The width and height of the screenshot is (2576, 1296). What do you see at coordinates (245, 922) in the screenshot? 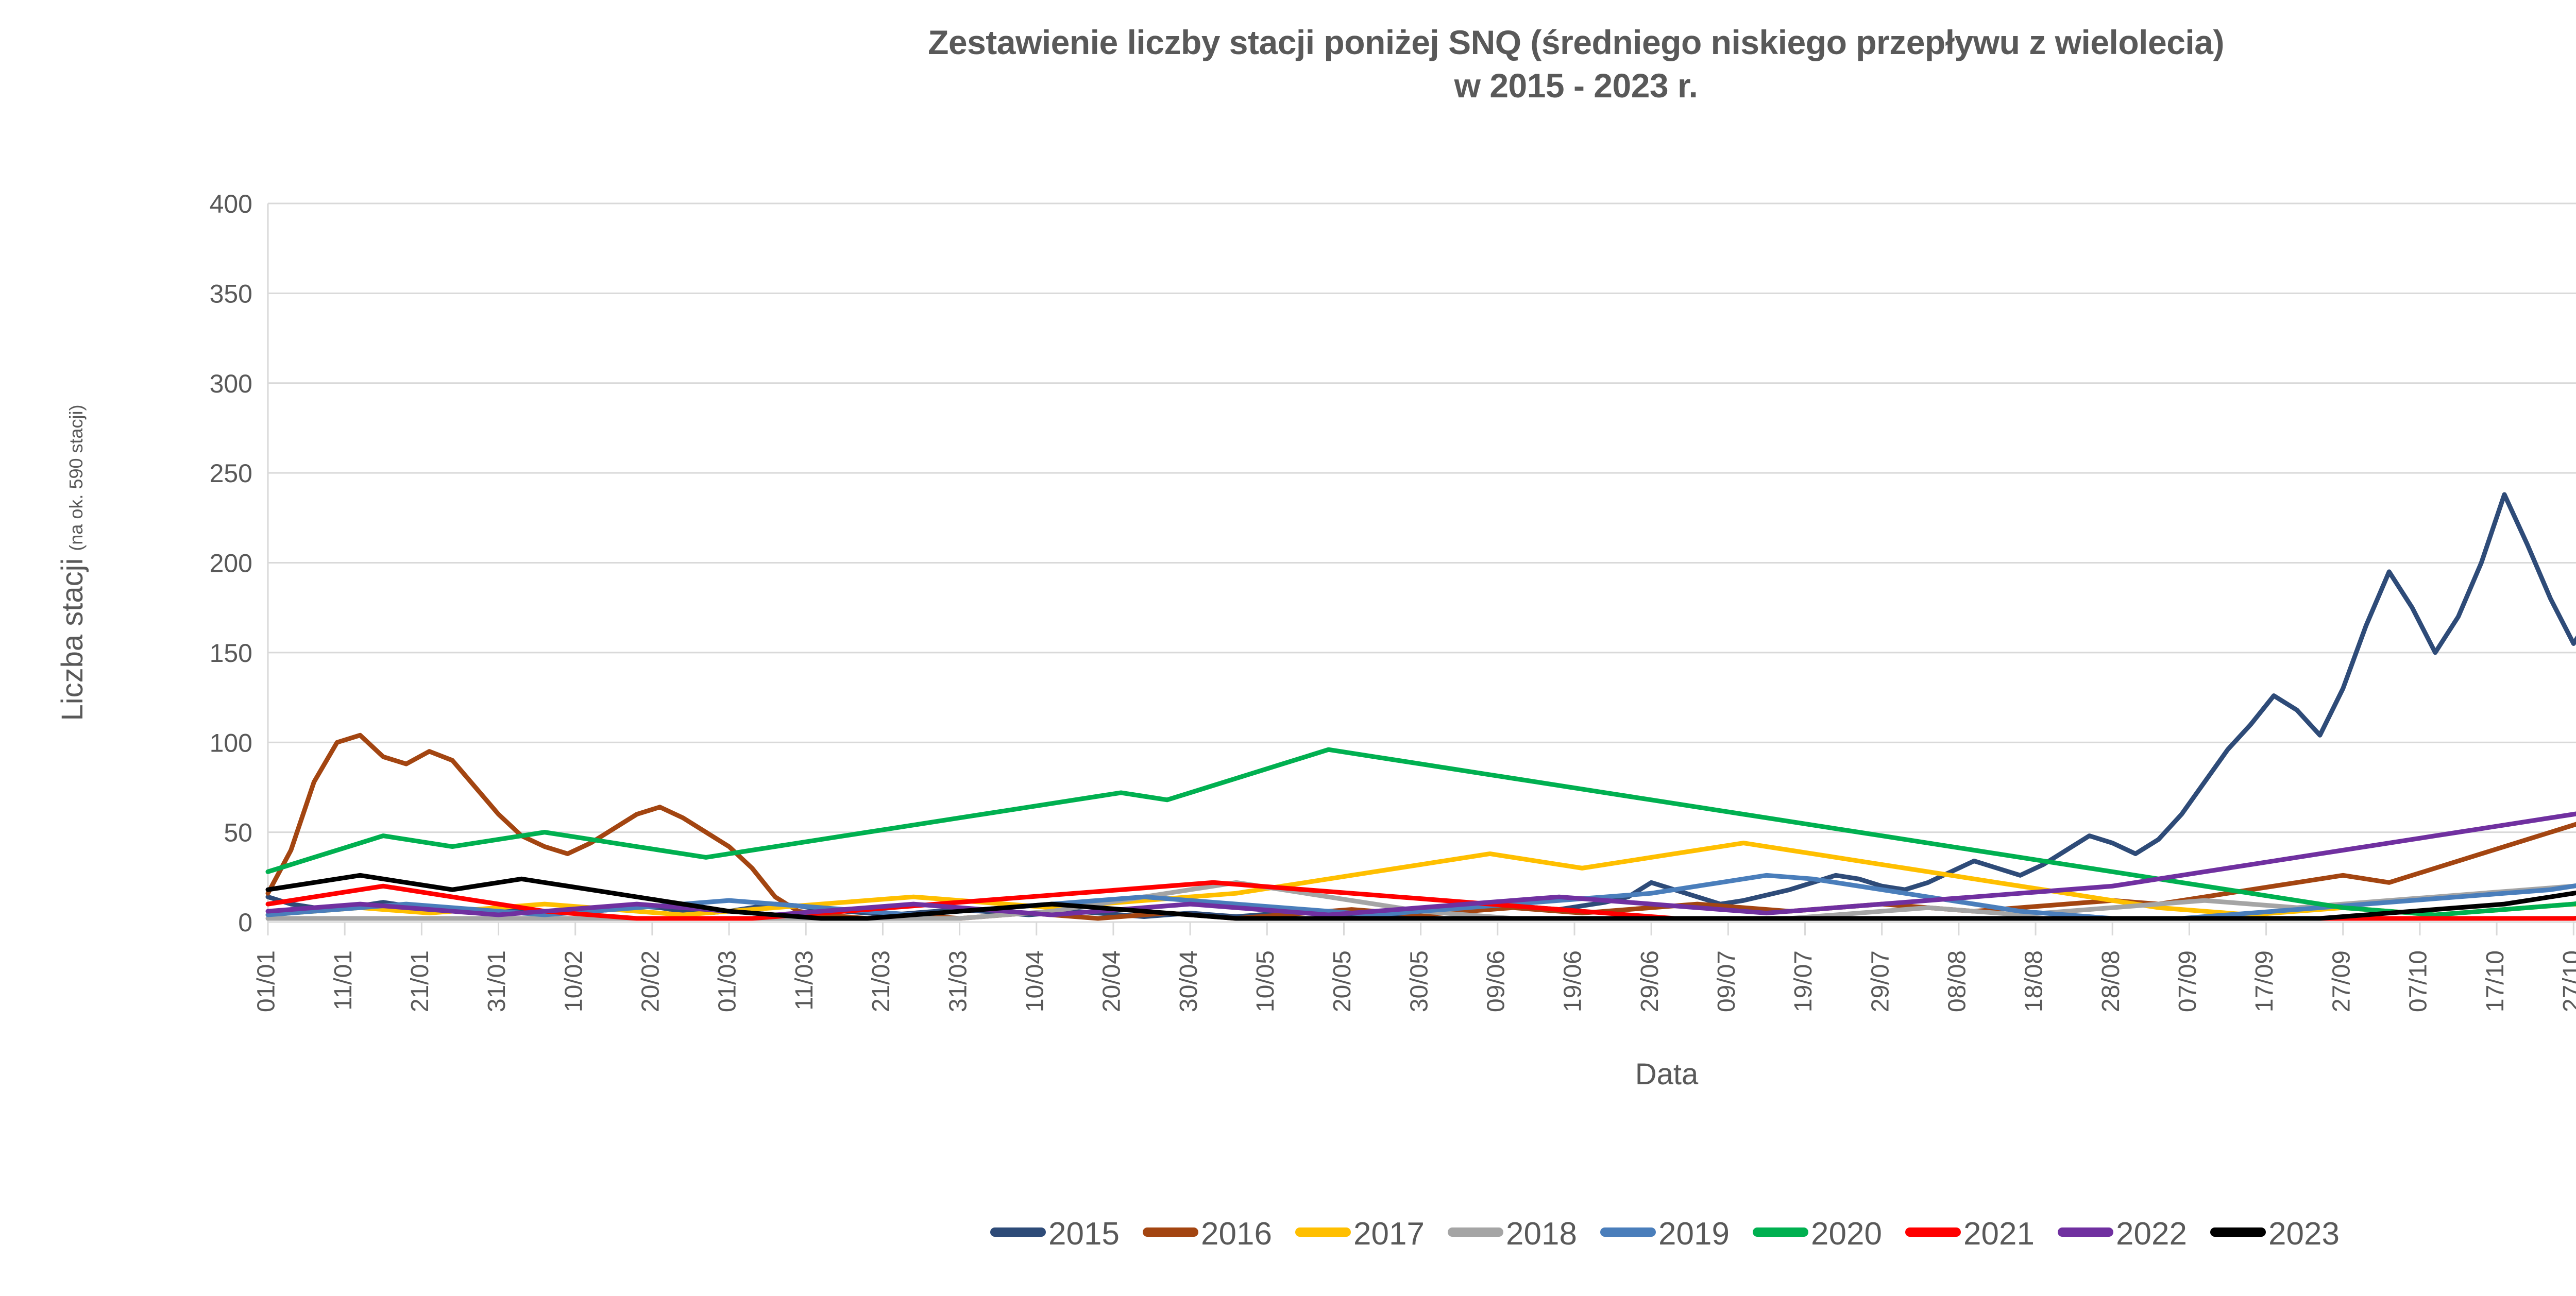
I see `y-tick-label-0: 0` at bounding box center [245, 922].